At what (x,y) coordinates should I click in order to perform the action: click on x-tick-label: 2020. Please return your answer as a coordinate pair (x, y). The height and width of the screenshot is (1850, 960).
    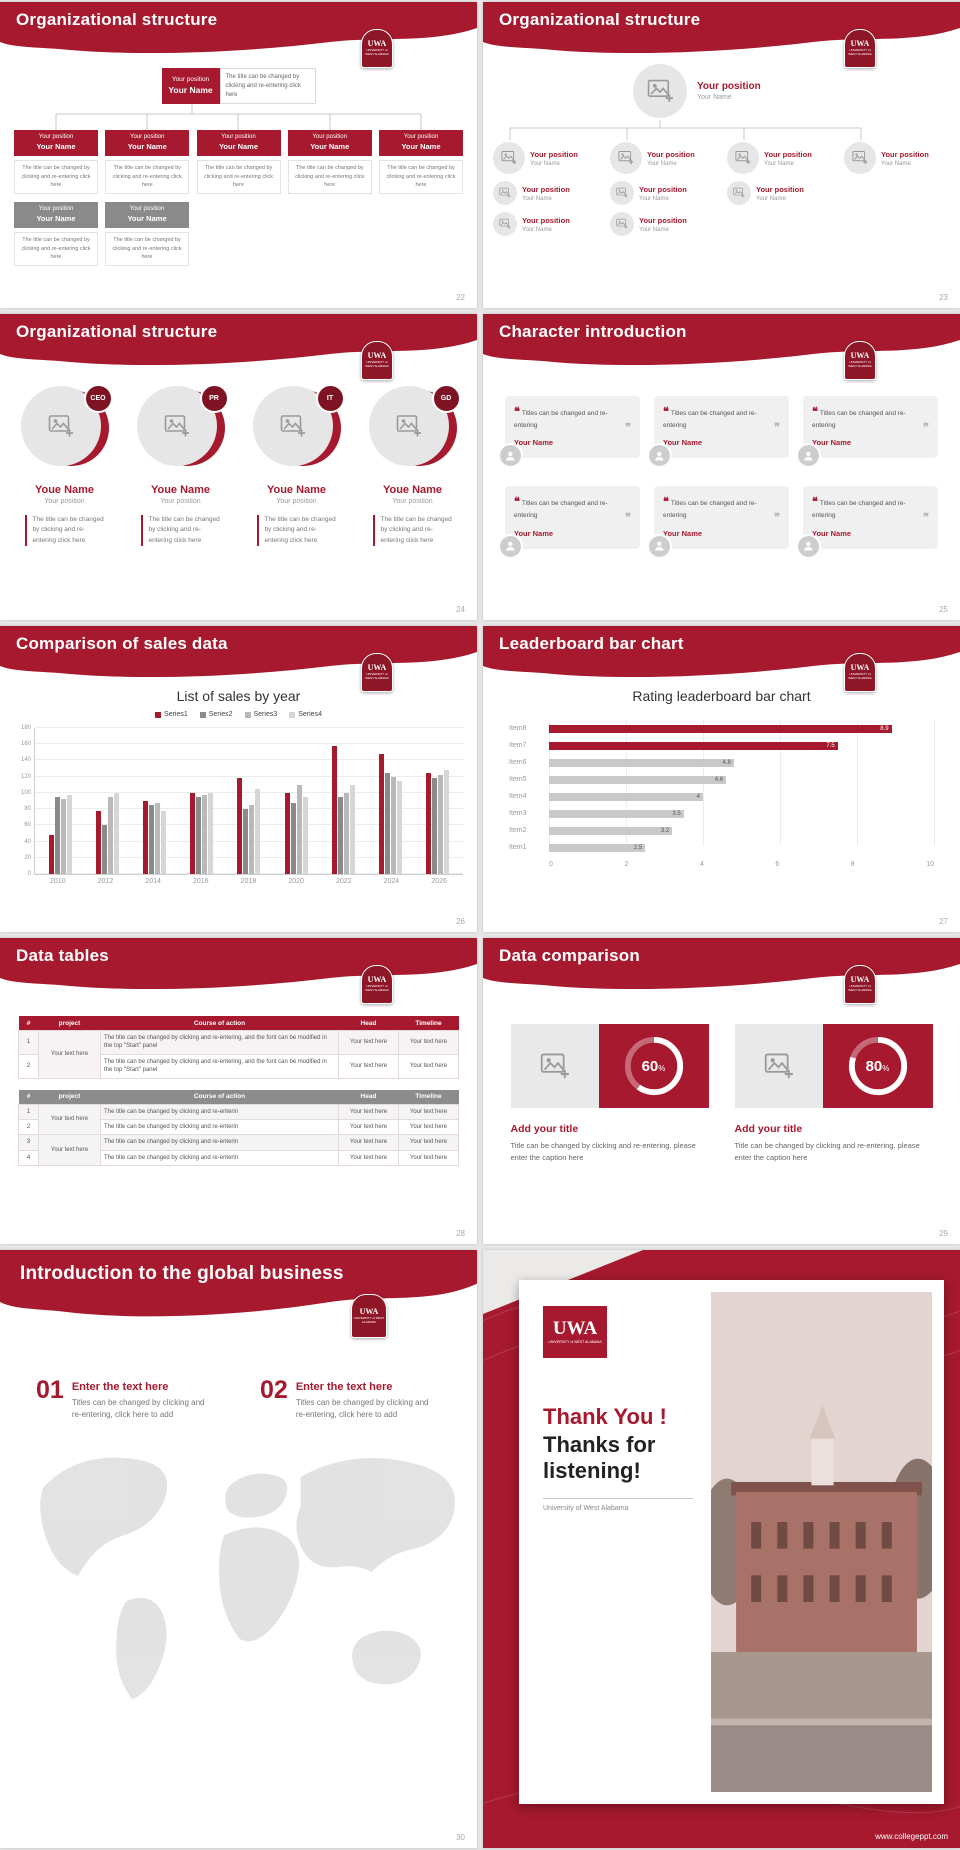
    Looking at the image, I should click on (296, 881).